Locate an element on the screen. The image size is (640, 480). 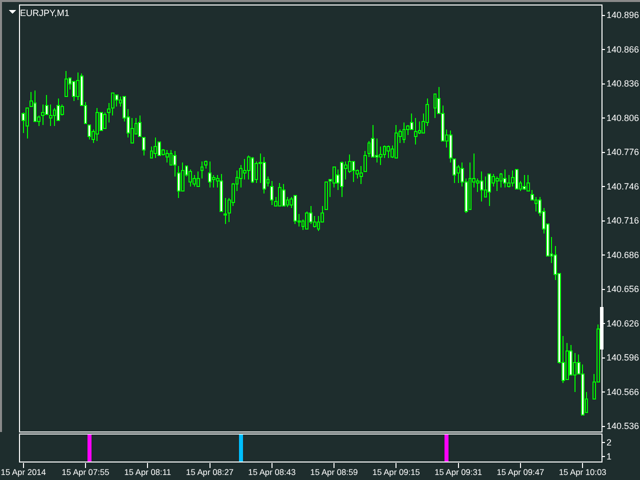
y-tick-label: 140.836 is located at coordinates (623, 83).